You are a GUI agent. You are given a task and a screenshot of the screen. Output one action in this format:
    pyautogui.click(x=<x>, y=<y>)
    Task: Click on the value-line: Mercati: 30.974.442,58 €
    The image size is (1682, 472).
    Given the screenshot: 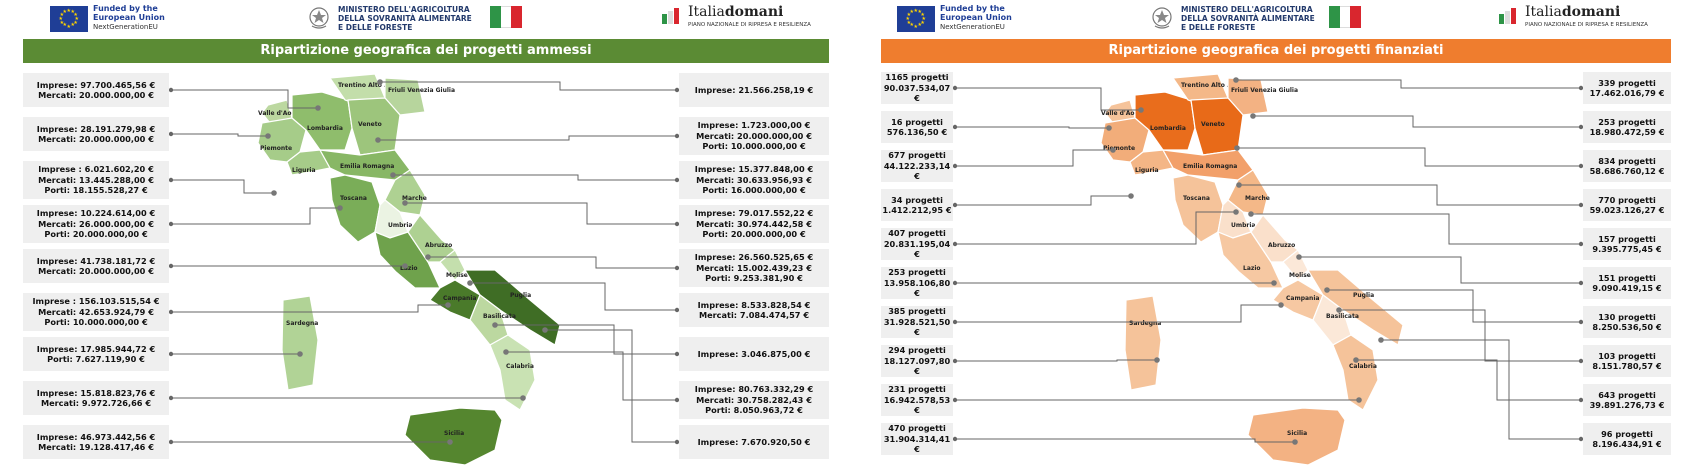 What is the action you would take?
    pyautogui.click(x=754, y=223)
    